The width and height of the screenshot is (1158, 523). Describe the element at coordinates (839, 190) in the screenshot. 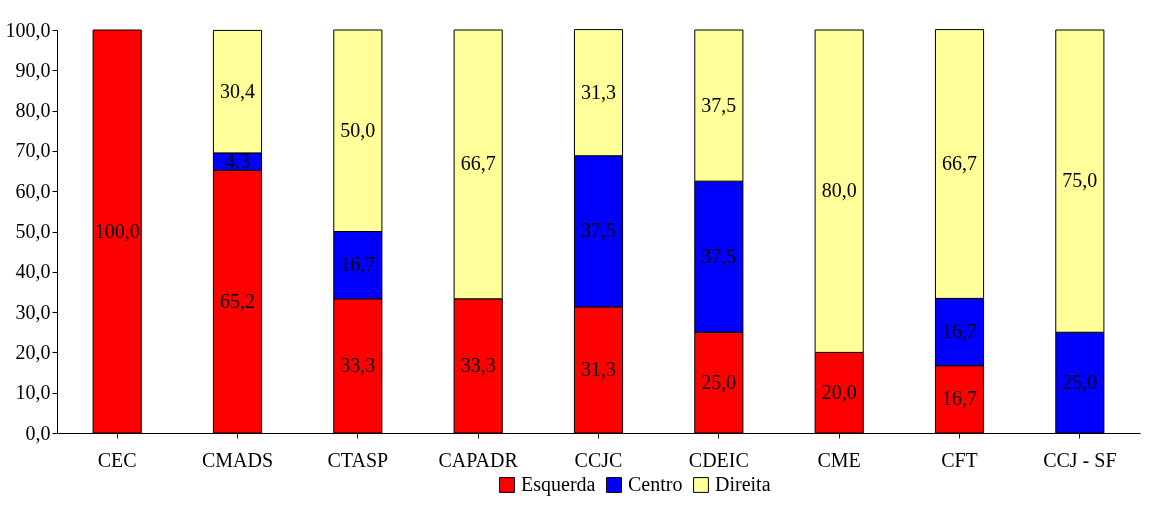

I see `data-label: 80,0` at that location.